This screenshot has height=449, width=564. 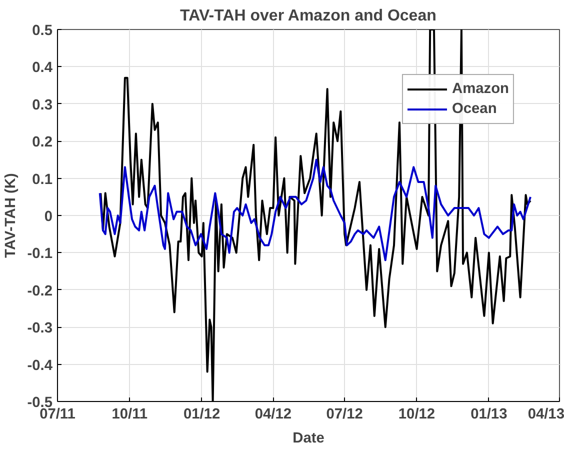 What do you see at coordinates (42, 31) in the screenshot?
I see `y-tick-label: 0.5` at bounding box center [42, 31].